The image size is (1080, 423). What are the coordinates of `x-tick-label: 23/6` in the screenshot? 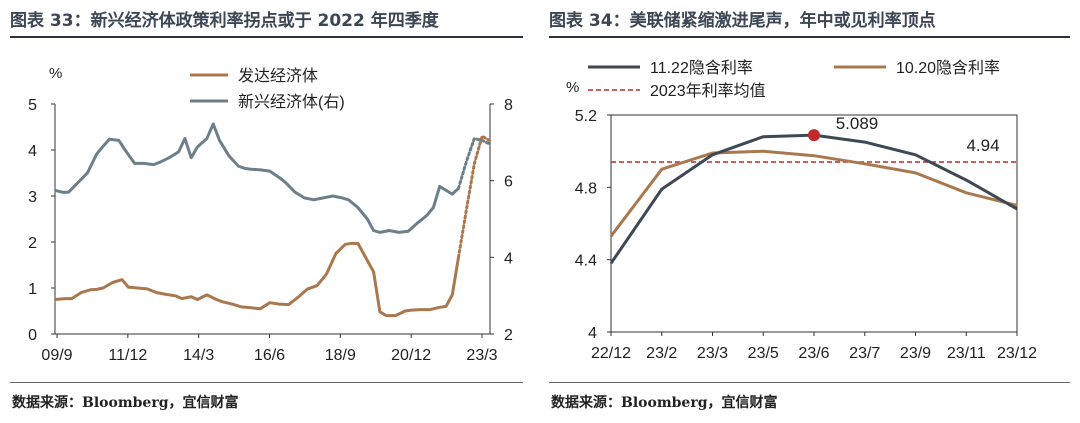 It's located at (813, 353).